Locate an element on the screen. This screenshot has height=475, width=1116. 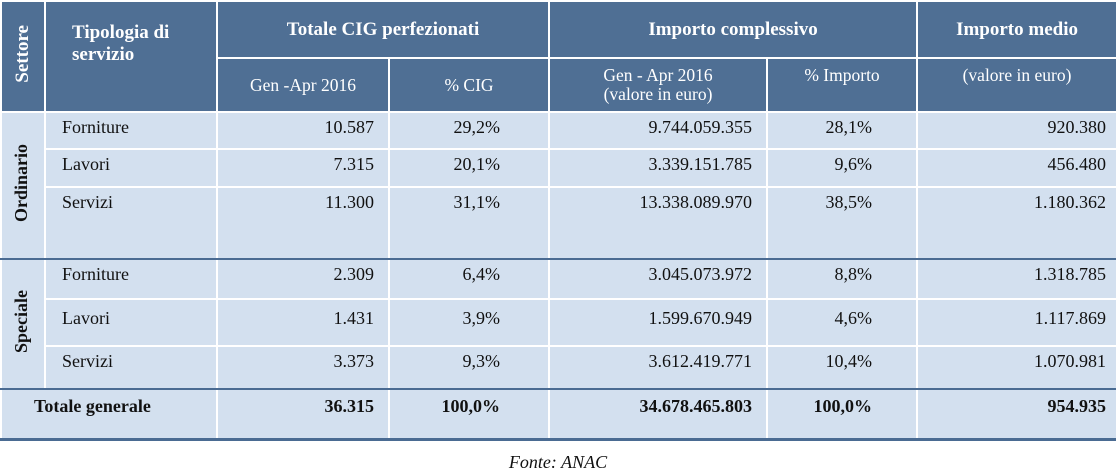
source-note: Fonte: ANAC is located at coordinates (558, 462).